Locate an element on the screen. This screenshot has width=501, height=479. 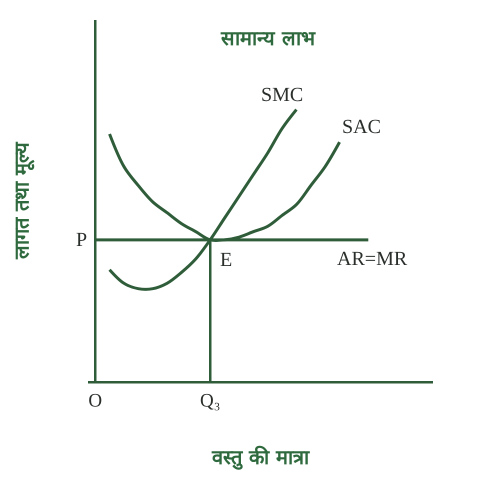
y-axis-title: लागत तथा मूल्य is located at coordinates (22, 200).